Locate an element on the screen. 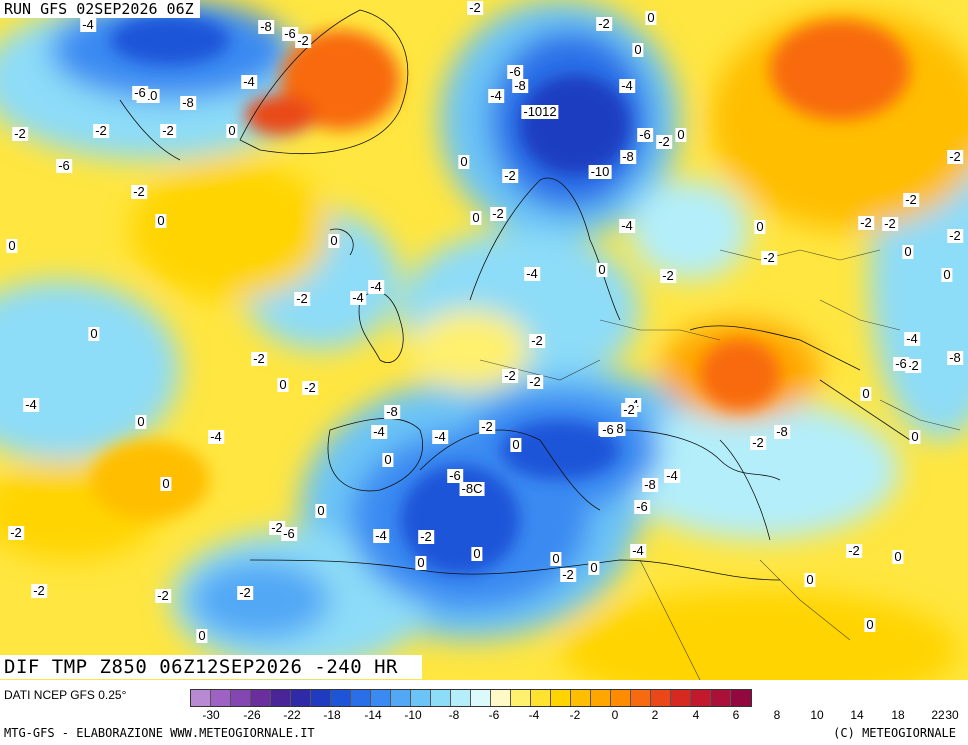  data-source: DATI NCEP GFS 0.25° is located at coordinates (65, 695).